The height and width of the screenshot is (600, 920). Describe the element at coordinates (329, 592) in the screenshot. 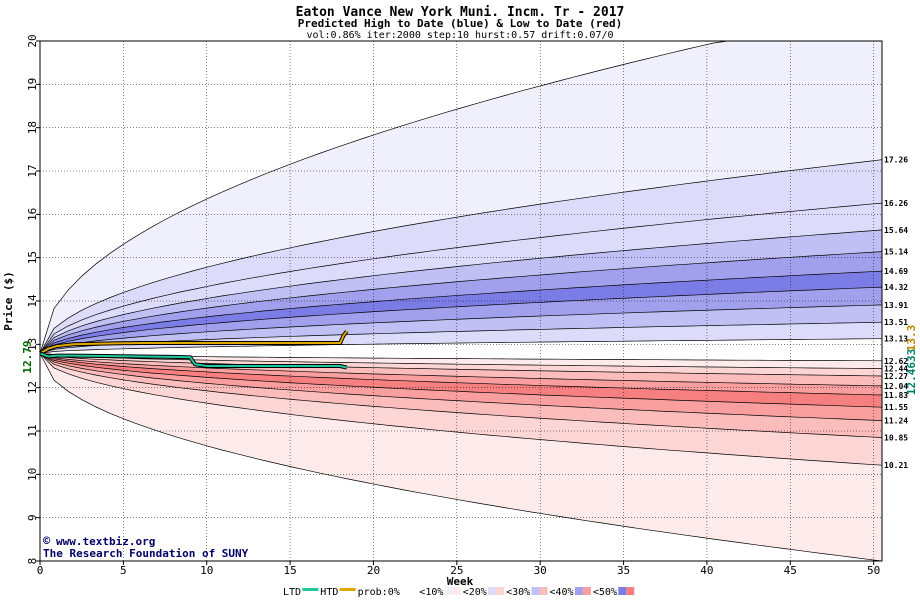

I see `legend-htd-label: HTD` at that location.